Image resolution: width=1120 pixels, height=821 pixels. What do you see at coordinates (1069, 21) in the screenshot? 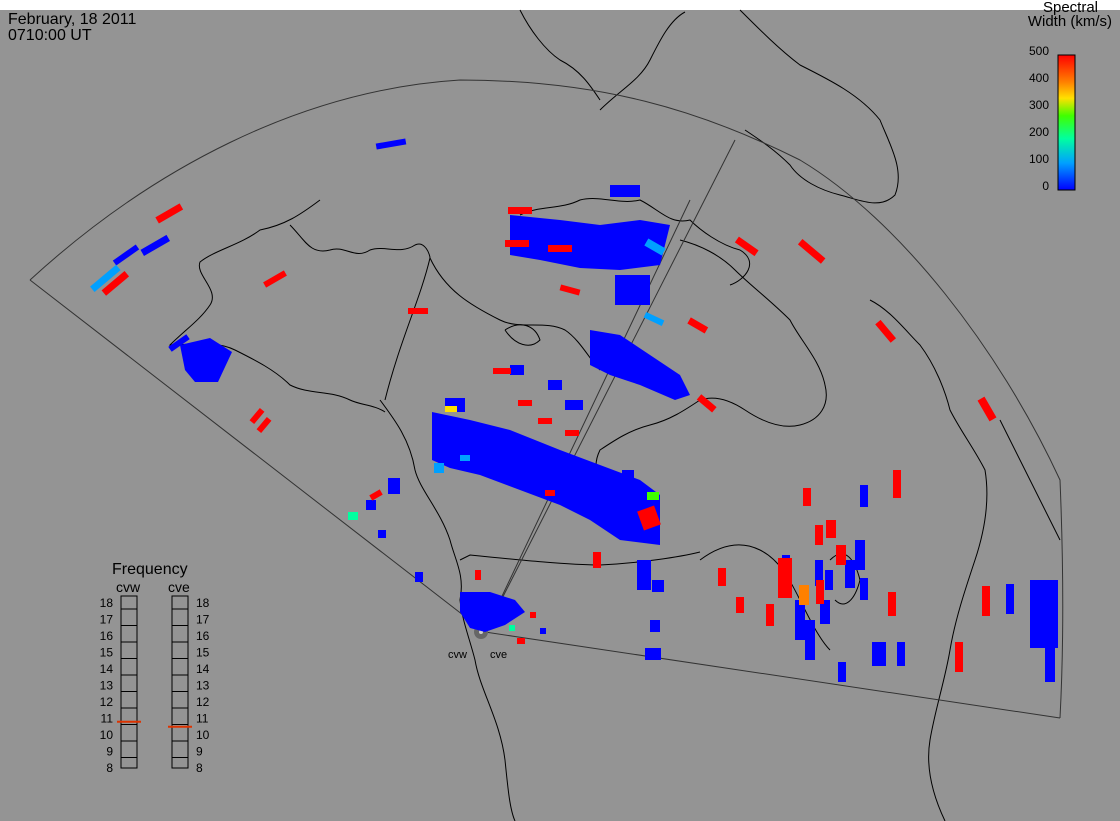
I see `colorbar-title-line2: Width (km/s)` at bounding box center [1069, 21].